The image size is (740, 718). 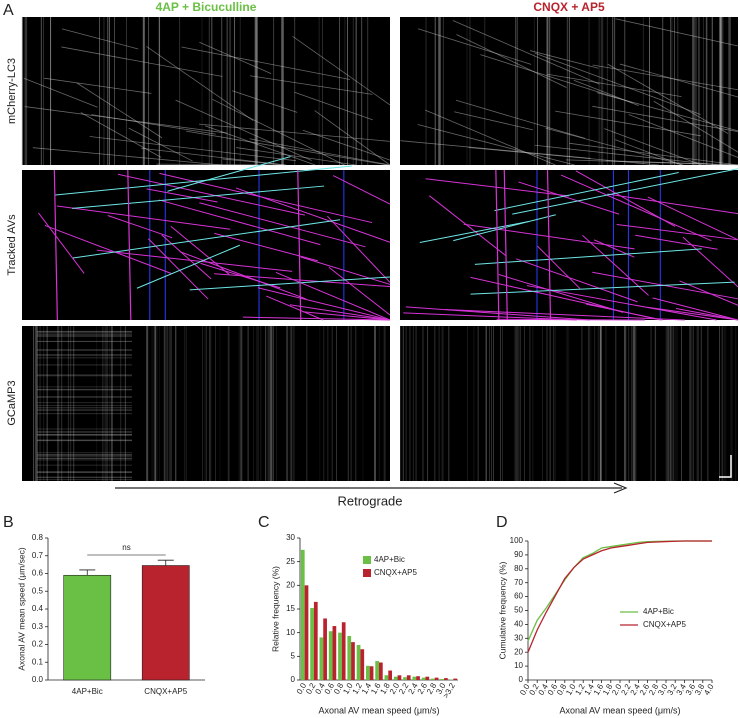 I want to click on row-label: GCaMP3, so click(x=12, y=402).